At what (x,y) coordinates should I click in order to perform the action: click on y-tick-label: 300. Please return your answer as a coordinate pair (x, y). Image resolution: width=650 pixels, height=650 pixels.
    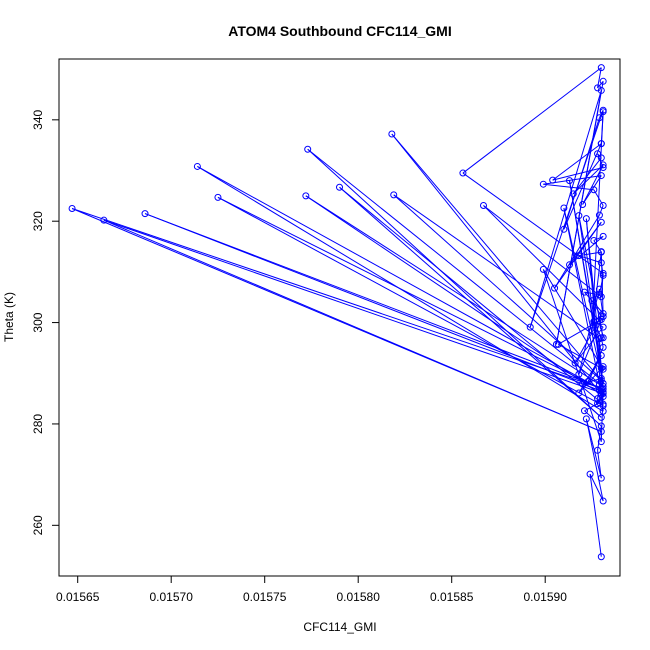
    Looking at the image, I should click on (38, 322).